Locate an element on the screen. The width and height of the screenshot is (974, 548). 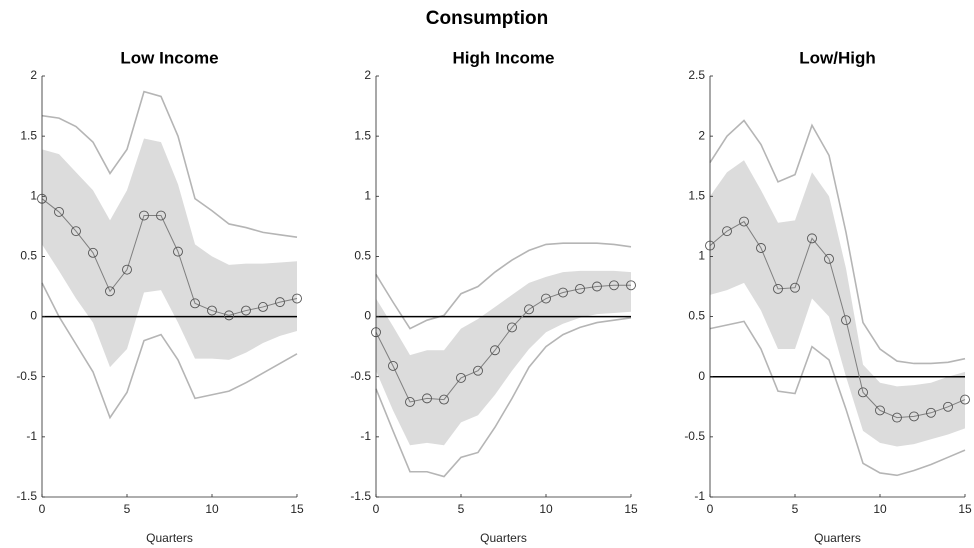
figure-title: Consumption is located at coordinates (487, 18).